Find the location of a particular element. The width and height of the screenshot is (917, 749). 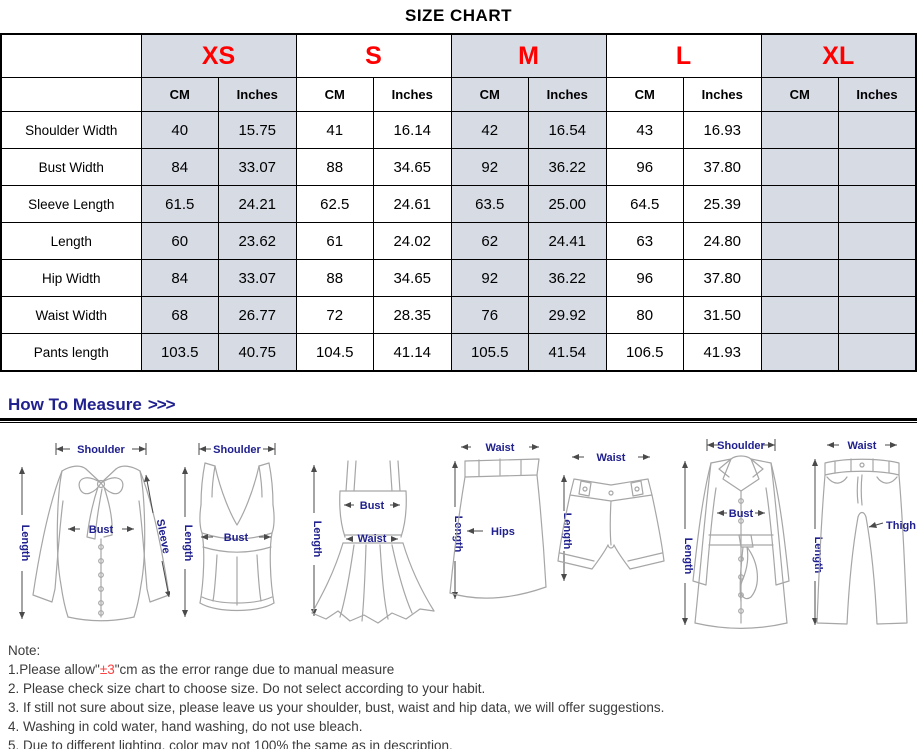

size-header-xs: XS is located at coordinates (218, 55).